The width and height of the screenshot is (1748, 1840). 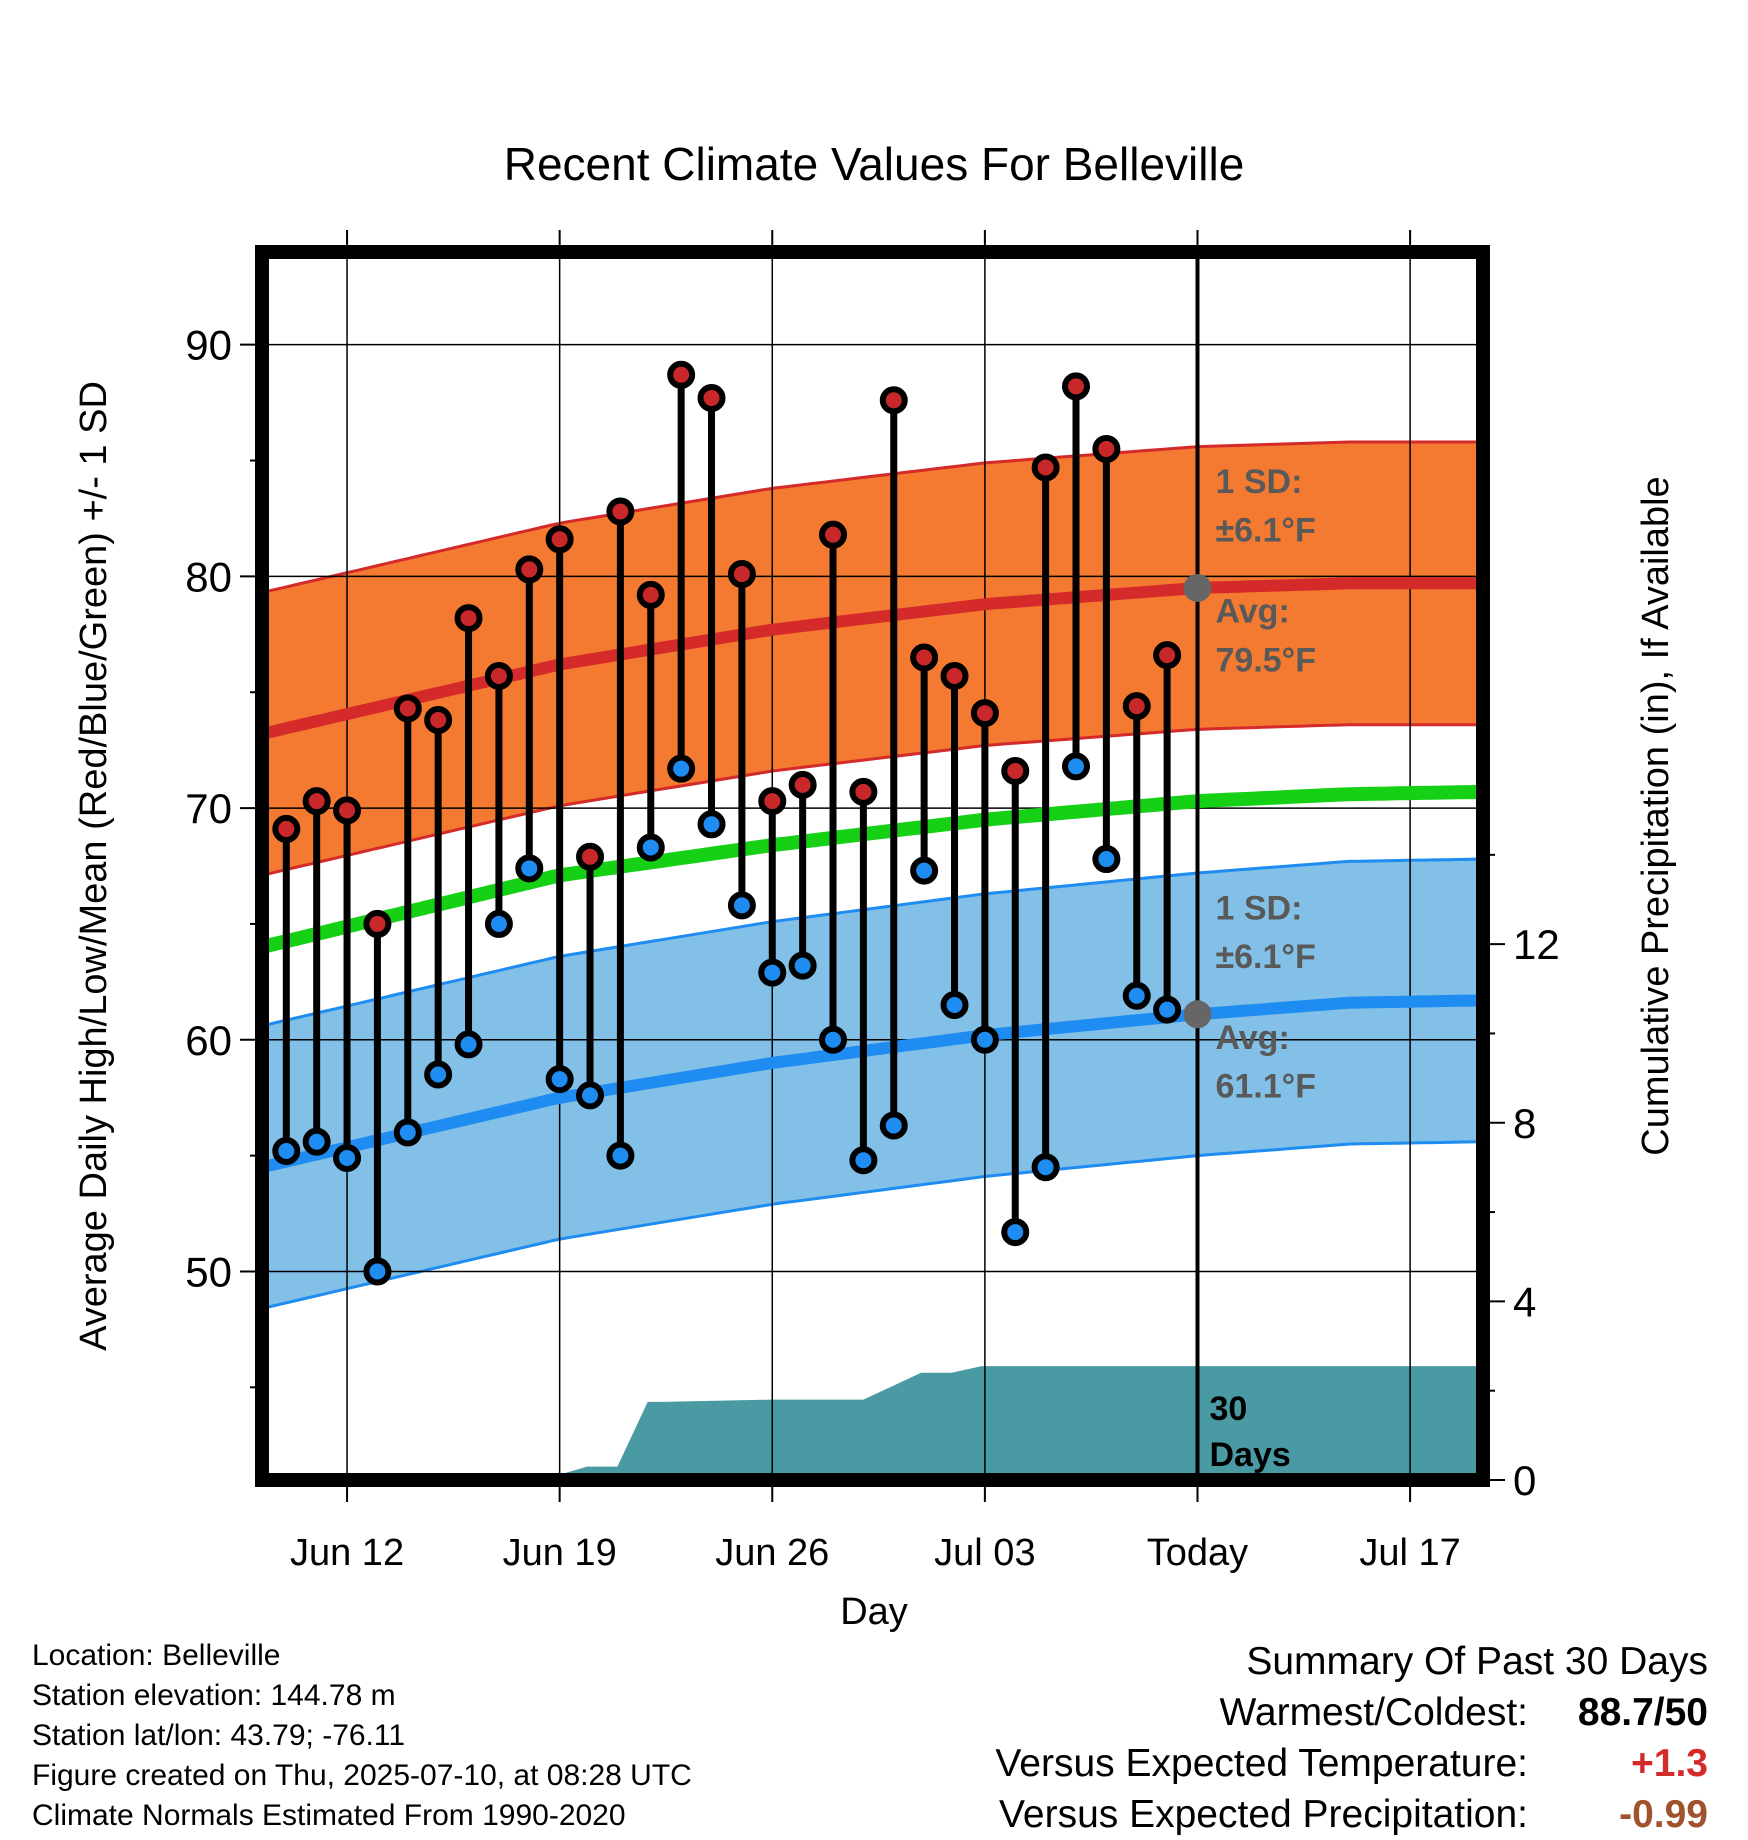 What do you see at coordinates (1265, 531) in the screenshot?
I see `sd-high-value: ±6.1°F` at bounding box center [1265, 531].